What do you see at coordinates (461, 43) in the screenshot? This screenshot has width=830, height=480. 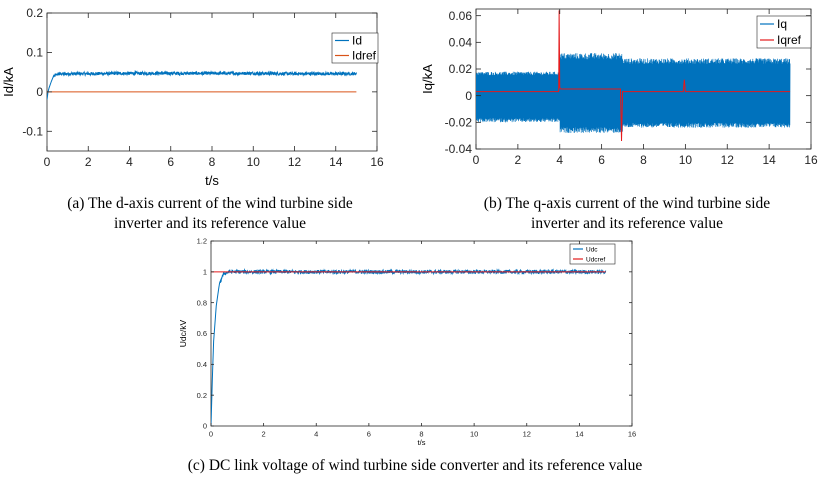 I see `y-tick-label: 0.04` at bounding box center [461, 43].